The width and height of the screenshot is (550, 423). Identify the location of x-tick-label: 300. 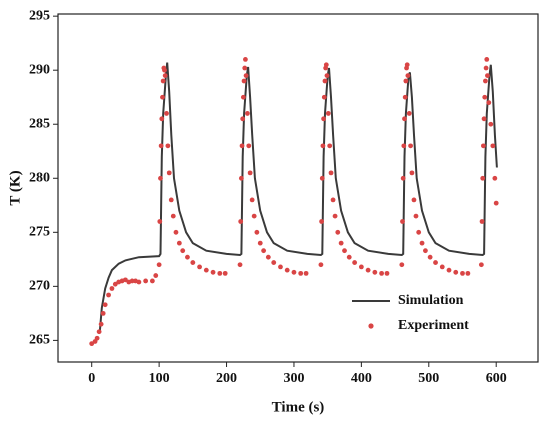
(293, 378).